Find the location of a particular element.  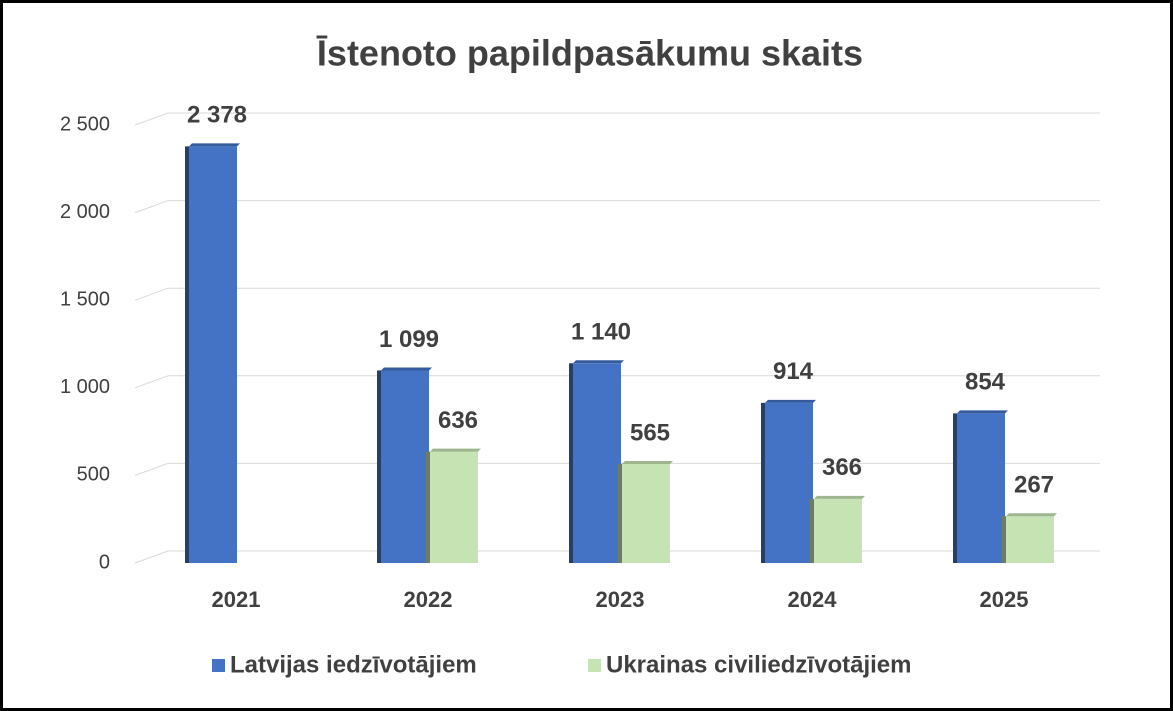

data-label: 636 is located at coordinates (458, 420).